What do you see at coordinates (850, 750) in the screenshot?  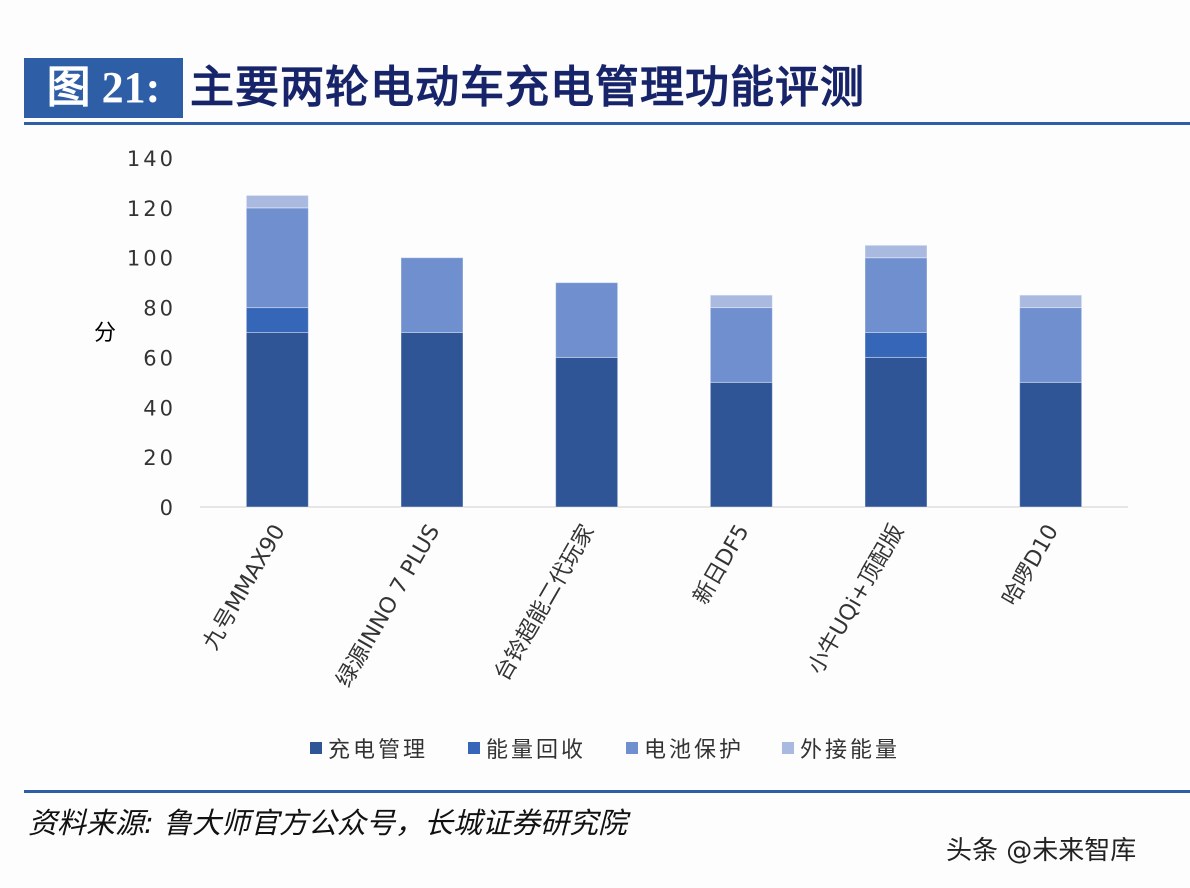 I see `legend-label: 外接能量` at bounding box center [850, 750].